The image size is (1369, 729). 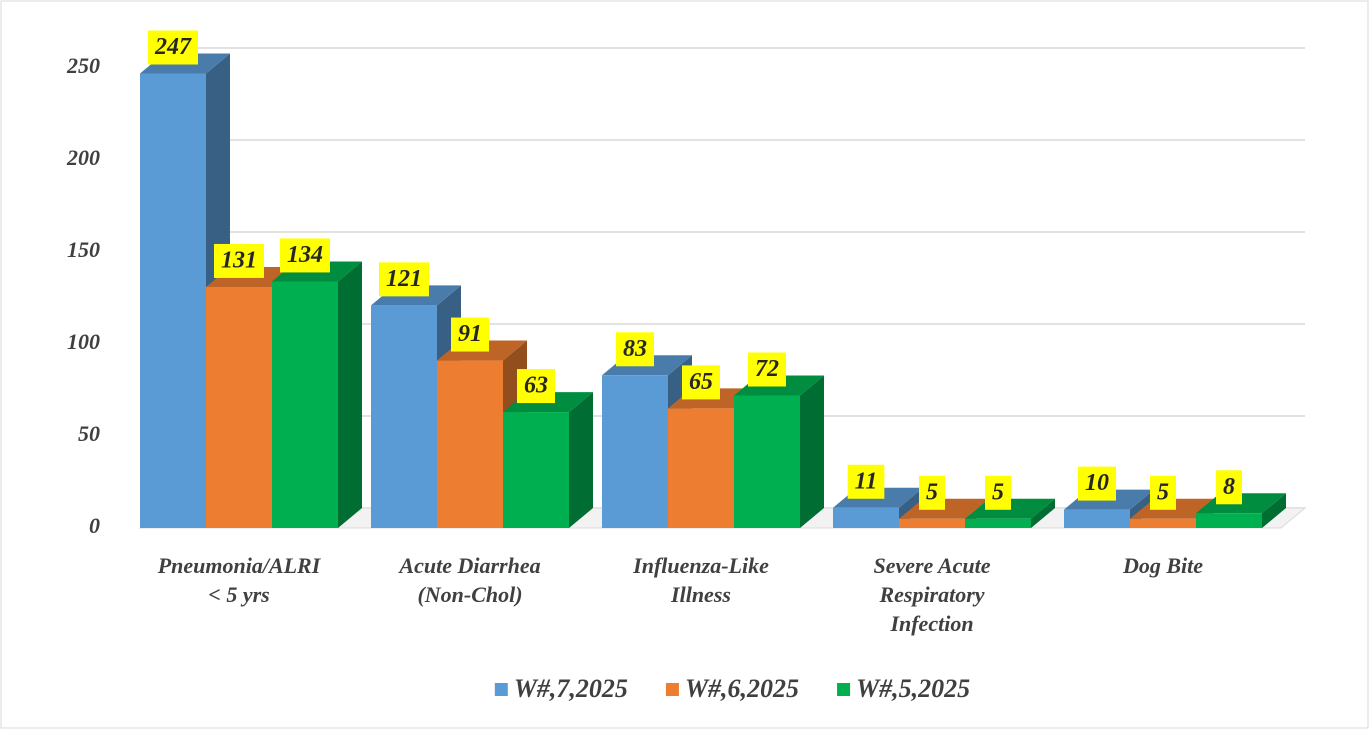 I want to click on x-tick-label: Illness, so click(x=700, y=594).